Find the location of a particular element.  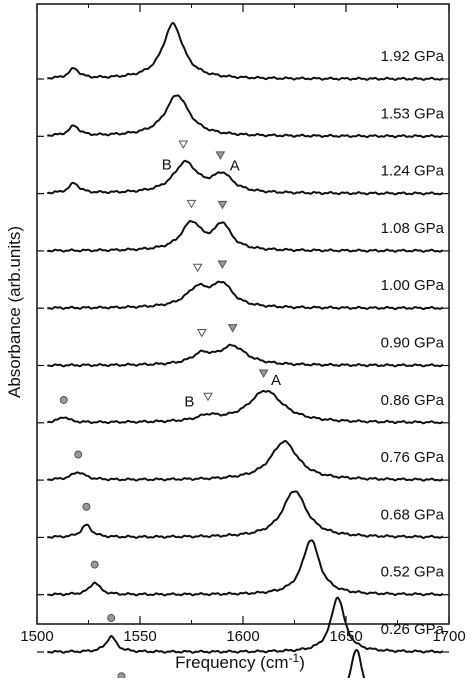

x-tick-label: 1600 is located at coordinates (242, 636).